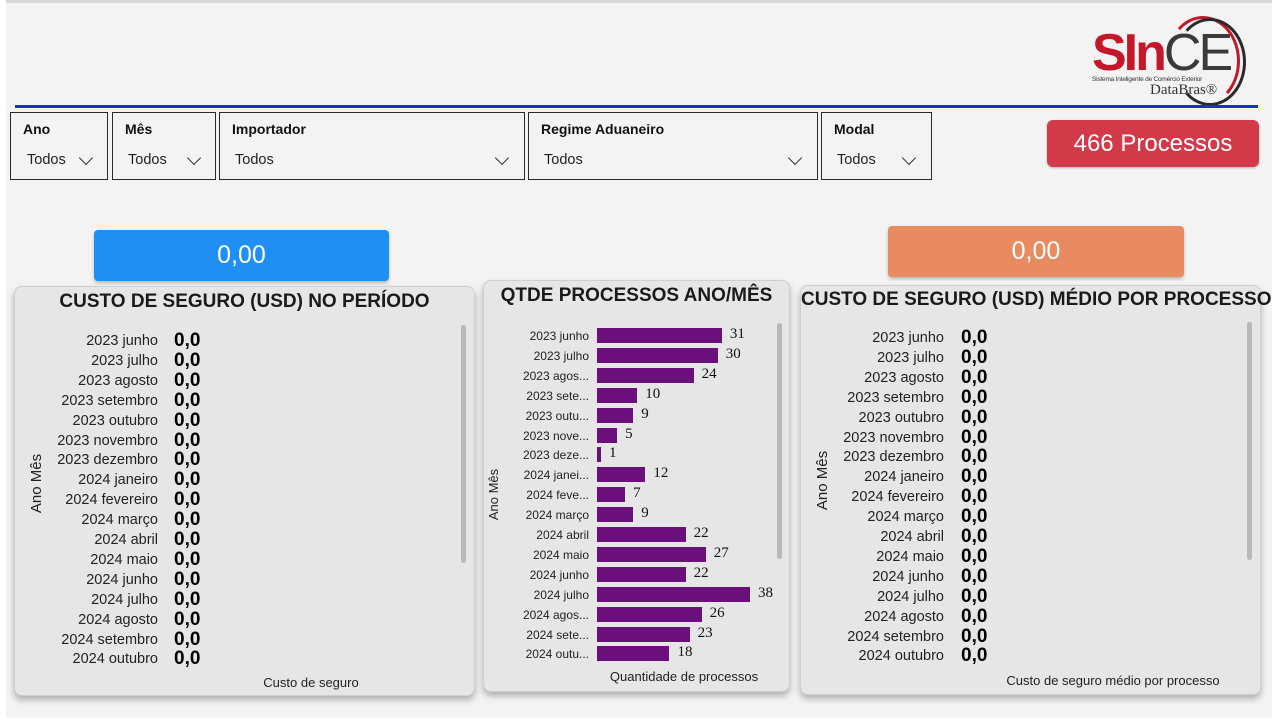  Describe the element at coordinates (779, 441) in the screenshot. I see `chart-scrollbar` at that location.